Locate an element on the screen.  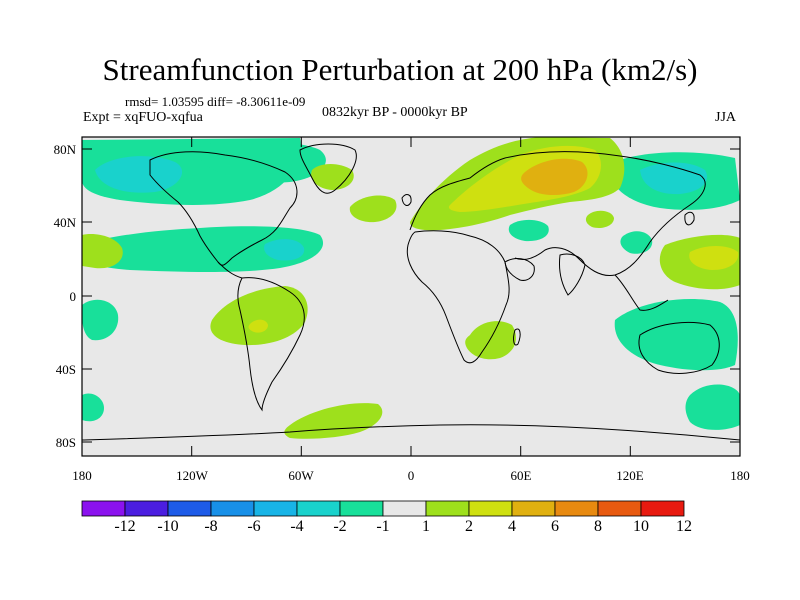
contour-neg-china is located at coordinates (636, 242).